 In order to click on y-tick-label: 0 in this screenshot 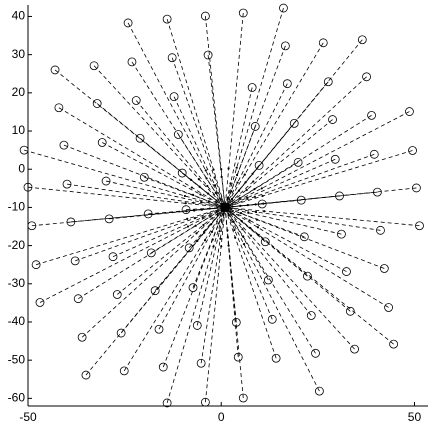, I will do `click(21, 168)`.